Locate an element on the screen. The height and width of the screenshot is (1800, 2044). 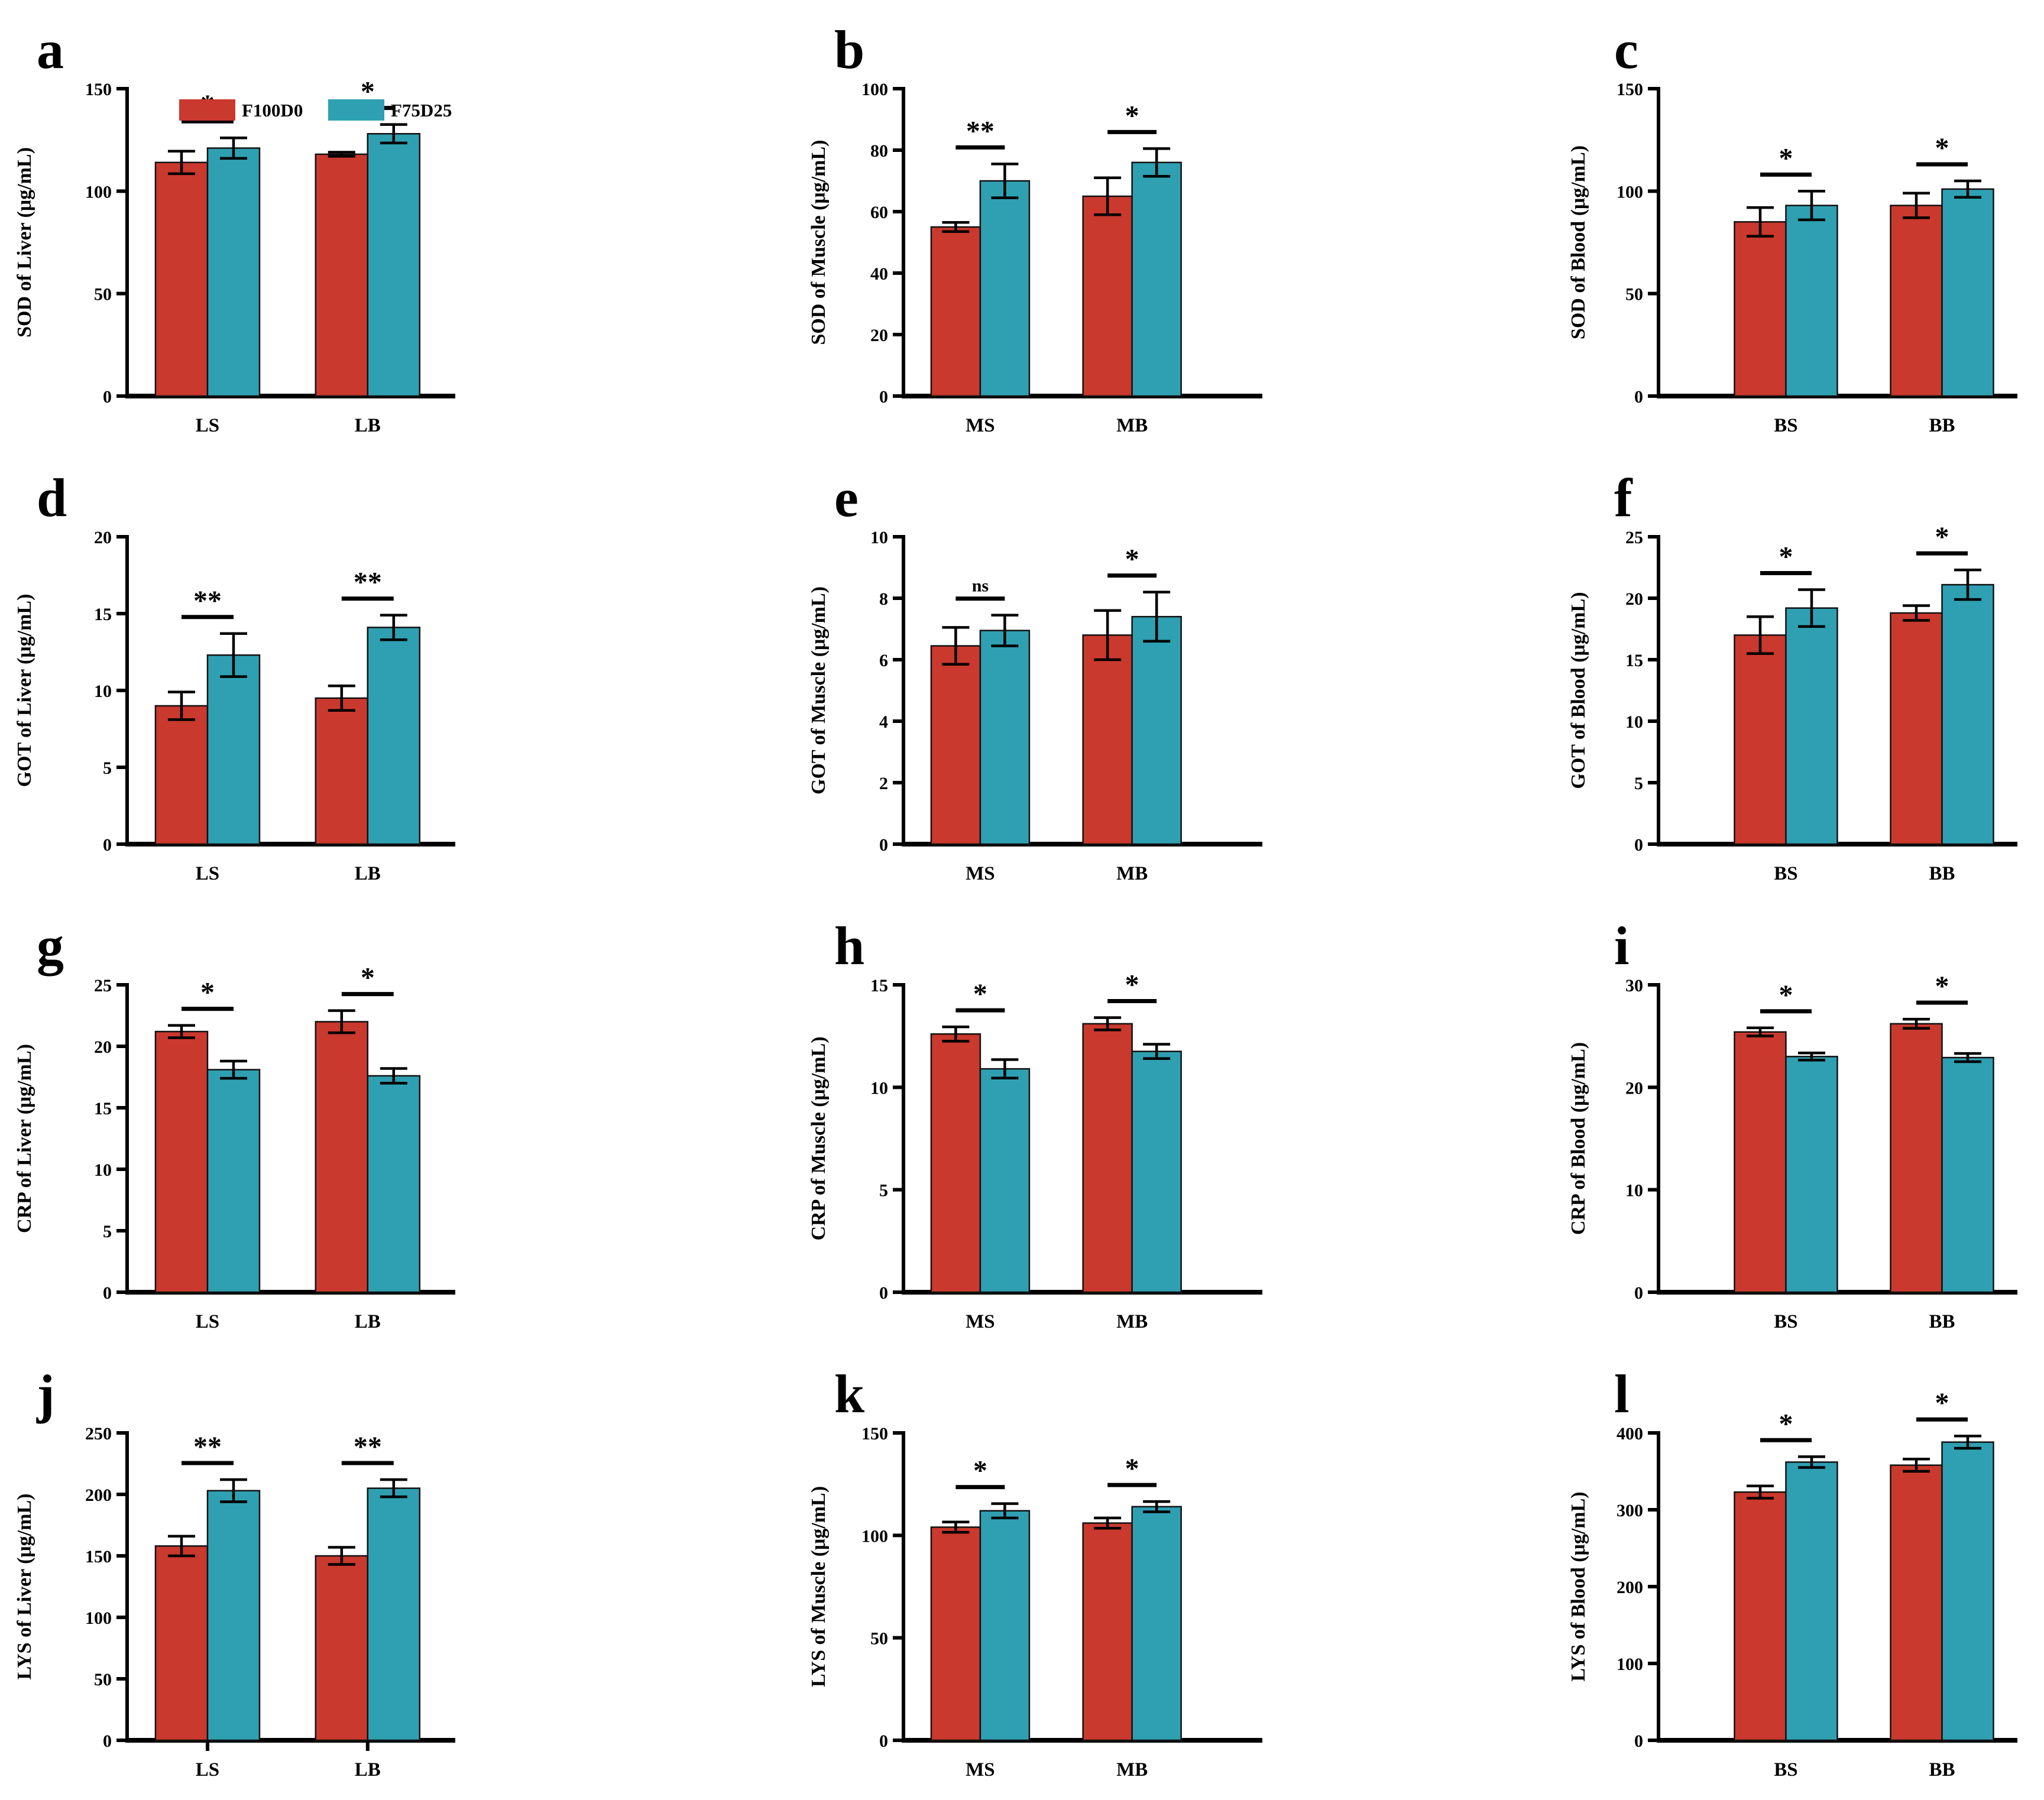
bar-F100D0-LB is located at coordinates (342, 275).